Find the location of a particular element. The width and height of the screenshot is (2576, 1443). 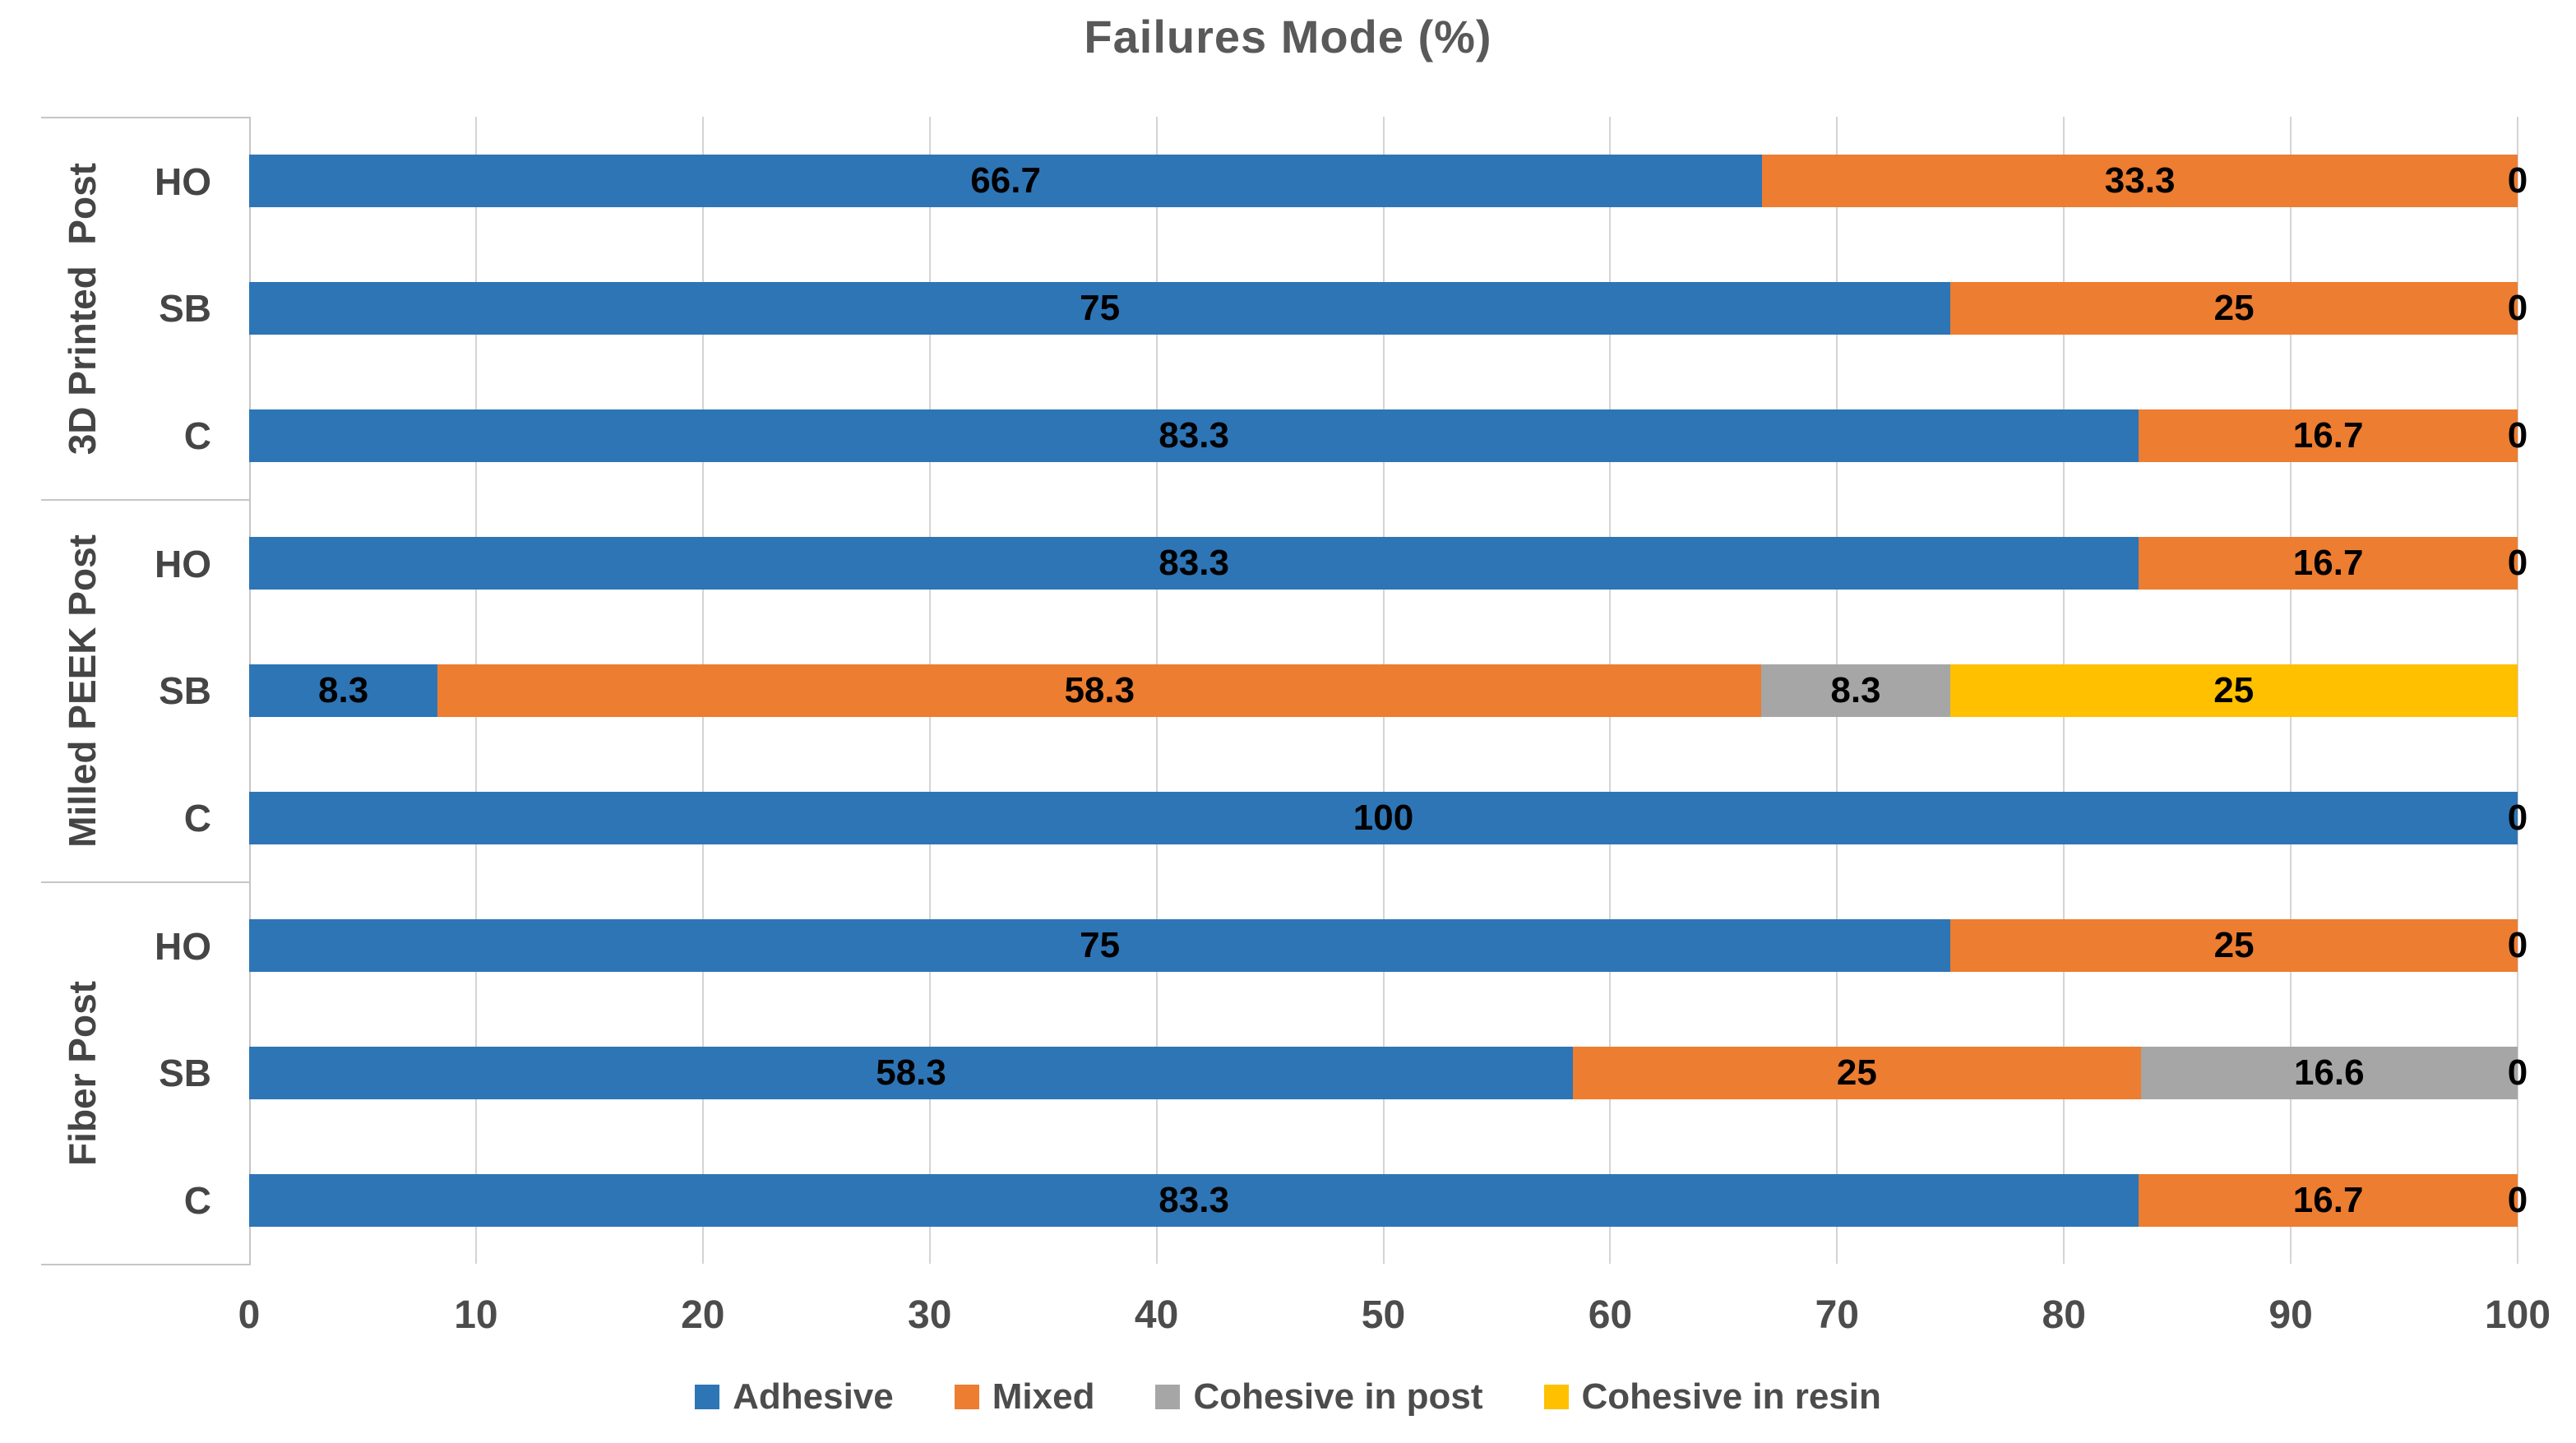

bar: 66.7 33.3 0 is located at coordinates (1388, 181).